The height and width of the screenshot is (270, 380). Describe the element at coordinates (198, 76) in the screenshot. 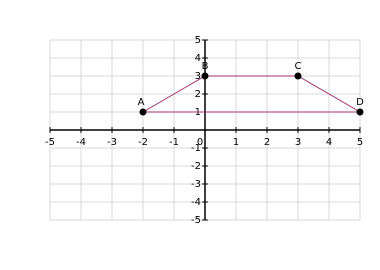

I see `y-tick-label: 3` at that location.